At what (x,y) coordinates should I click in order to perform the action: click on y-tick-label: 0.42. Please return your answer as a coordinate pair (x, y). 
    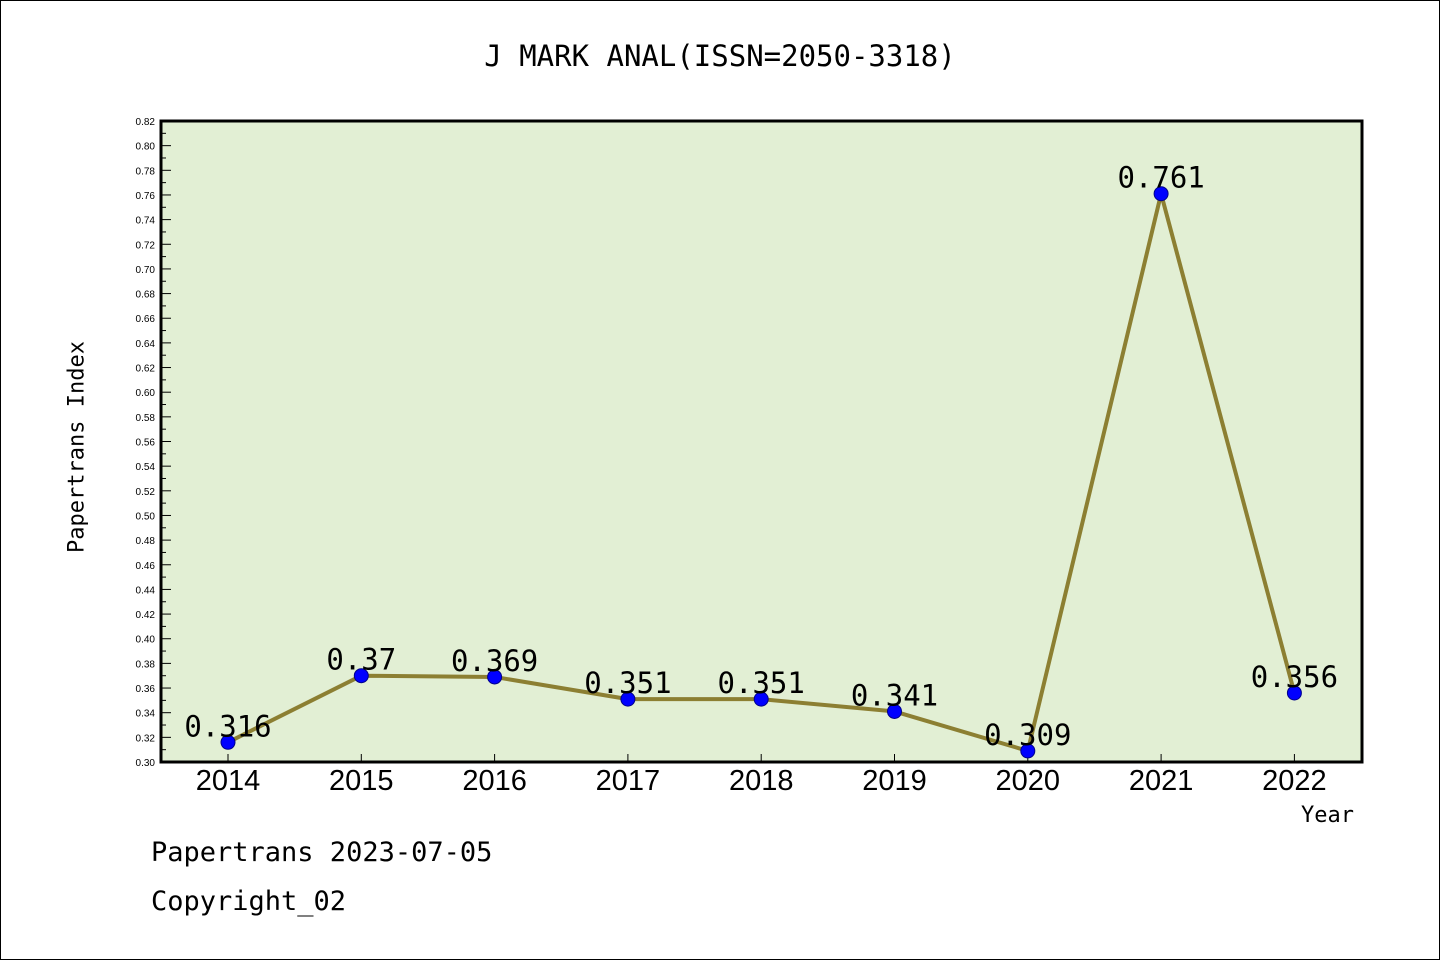
    Looking at the image, I should click on (146, 615).